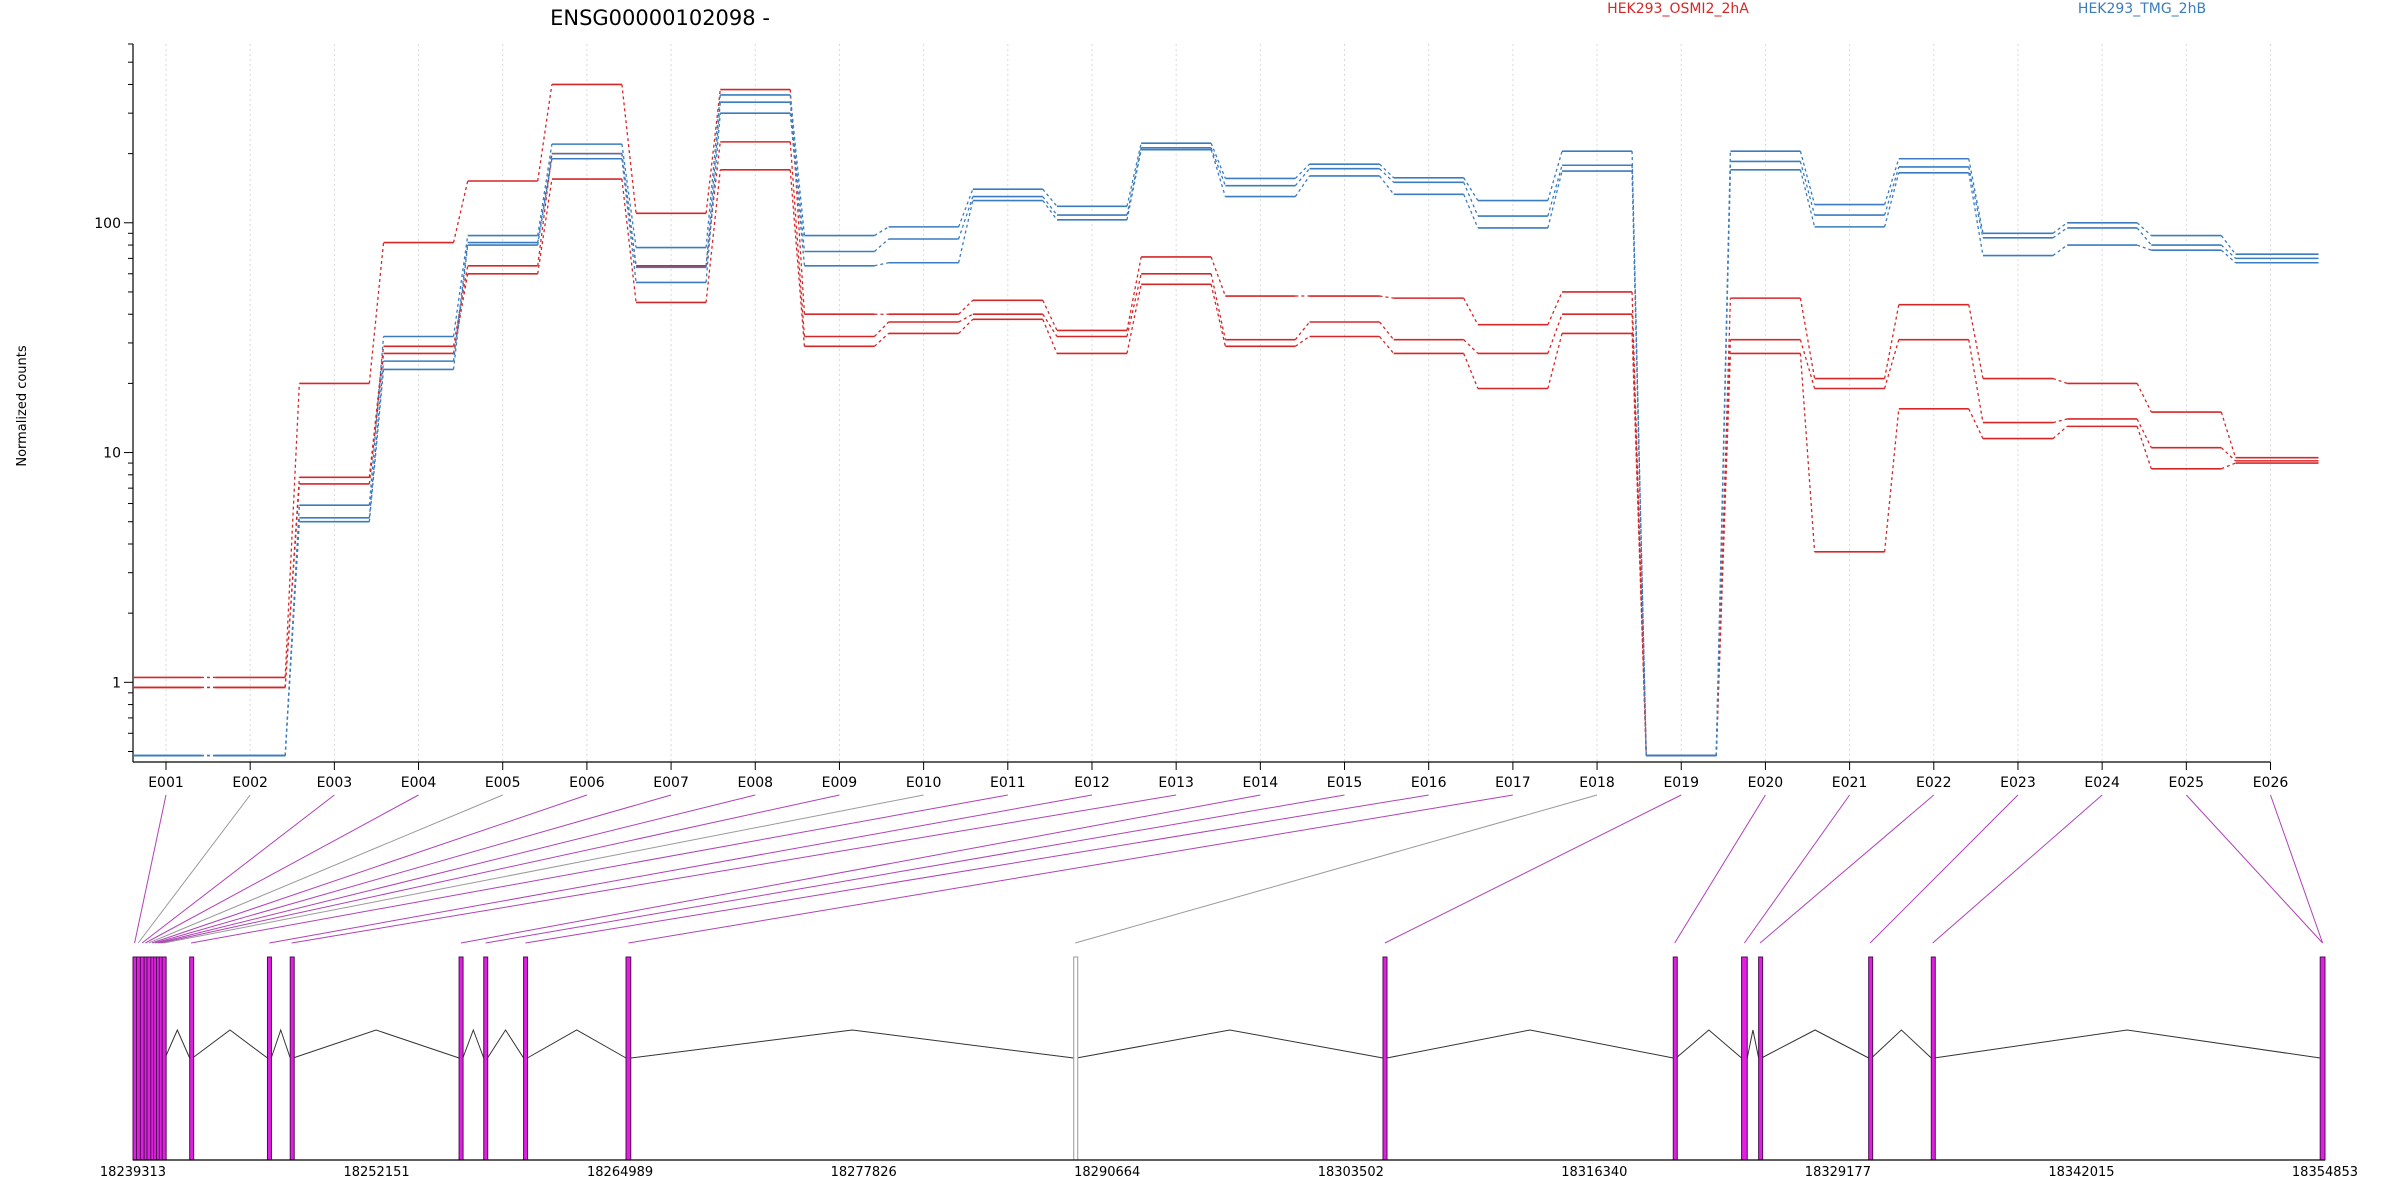  I want to click on x-tick-label: E019, so click(1681, 783).